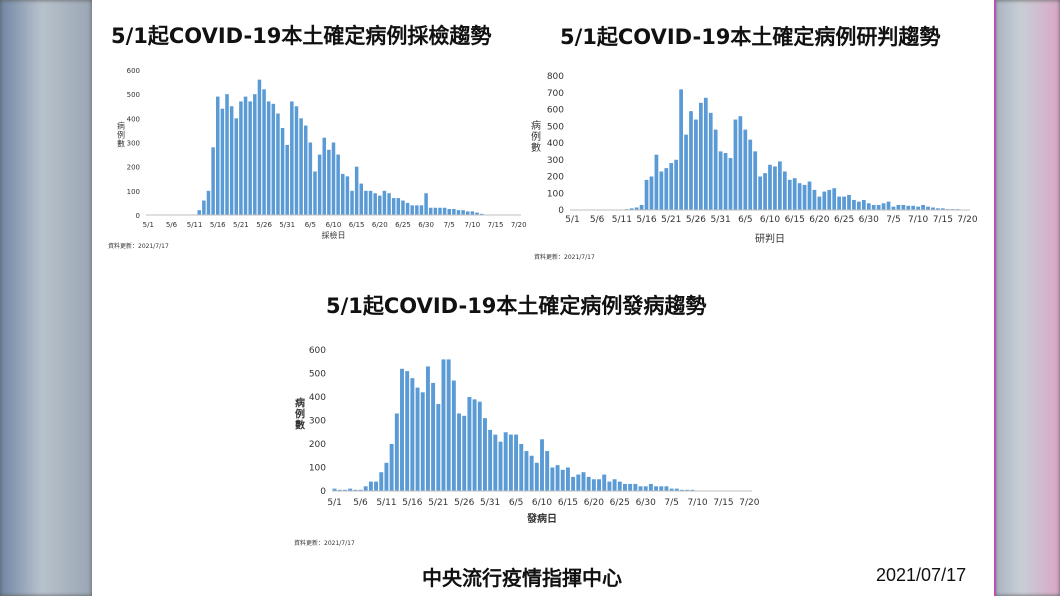 This screenshot has height=596, width=1060. I want to click on organization-label: 中央流行疫情指揮中心, so click(522, 578).